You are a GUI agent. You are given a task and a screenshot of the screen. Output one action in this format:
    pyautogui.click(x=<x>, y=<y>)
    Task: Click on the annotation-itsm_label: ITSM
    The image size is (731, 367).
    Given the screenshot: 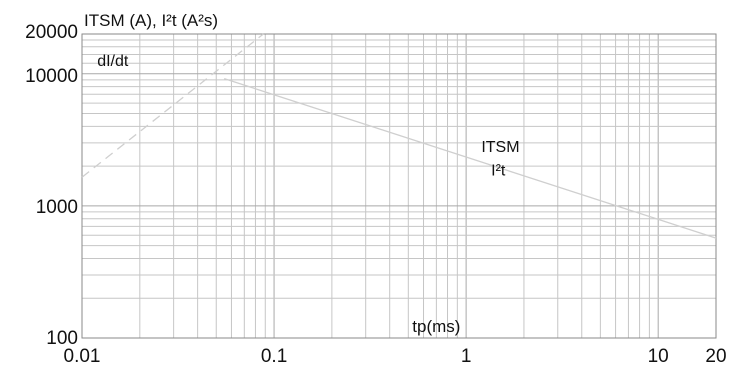 What is the action you would take?
    pyautogui.click(x=500, y=147)
    